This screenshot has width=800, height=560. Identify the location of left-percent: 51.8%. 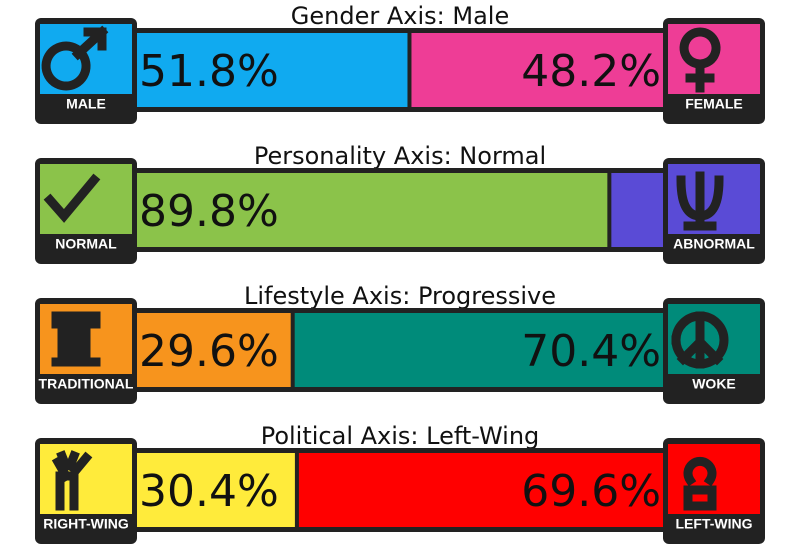
(209, 71).